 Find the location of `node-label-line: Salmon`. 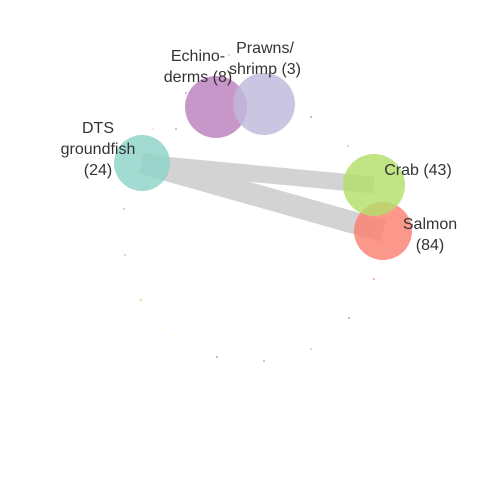

node-label-line: Salmon is located at coordinates (430, 224).